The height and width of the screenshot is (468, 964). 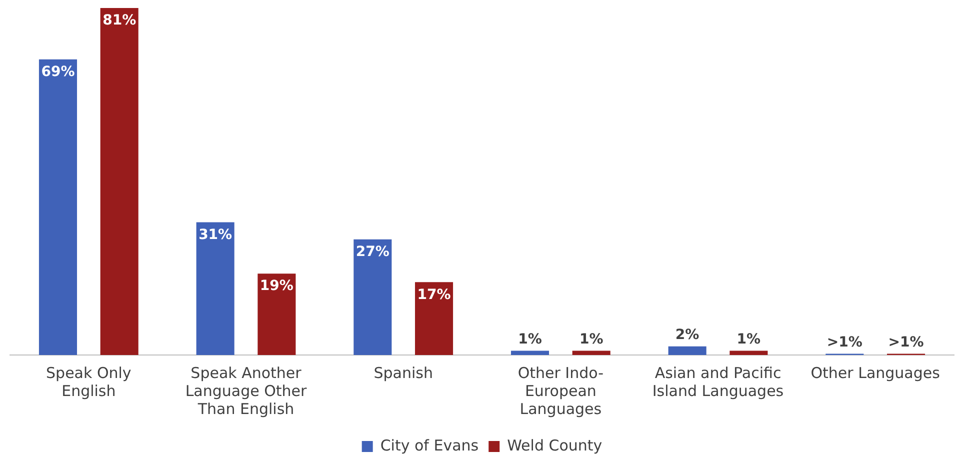 I want to click on x-tick-label: Other Indo-European Languages, so click(x=561, y=391).